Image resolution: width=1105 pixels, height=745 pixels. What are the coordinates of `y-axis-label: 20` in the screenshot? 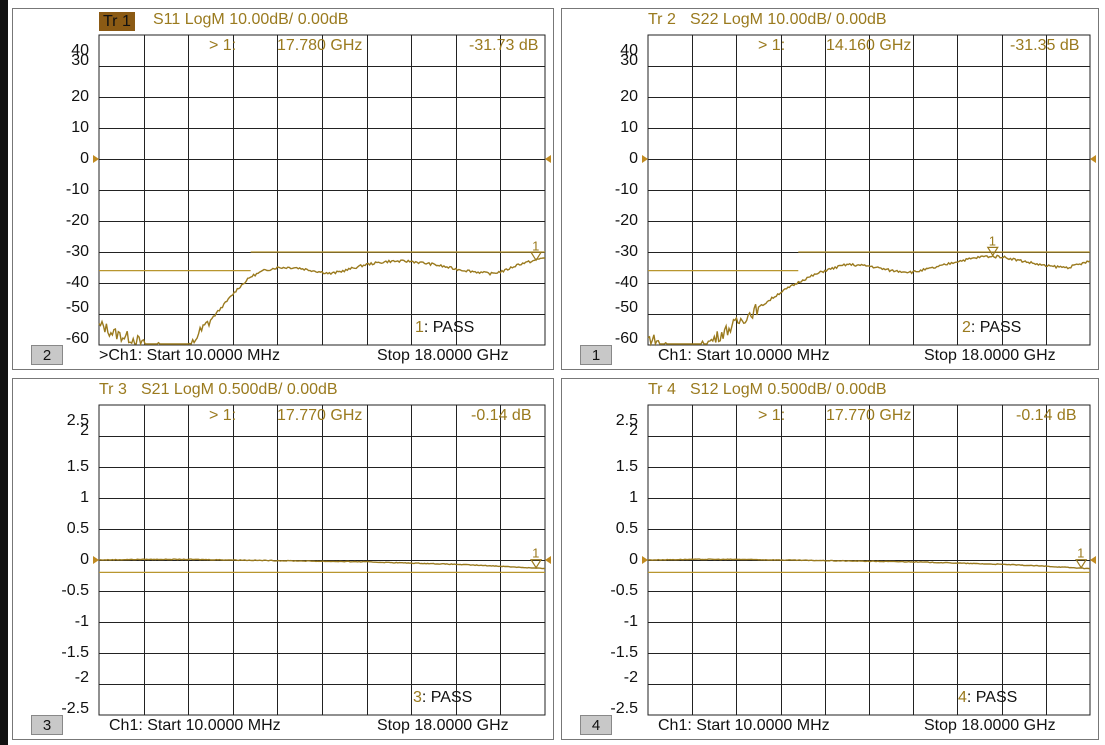 It's located at (80, 96).